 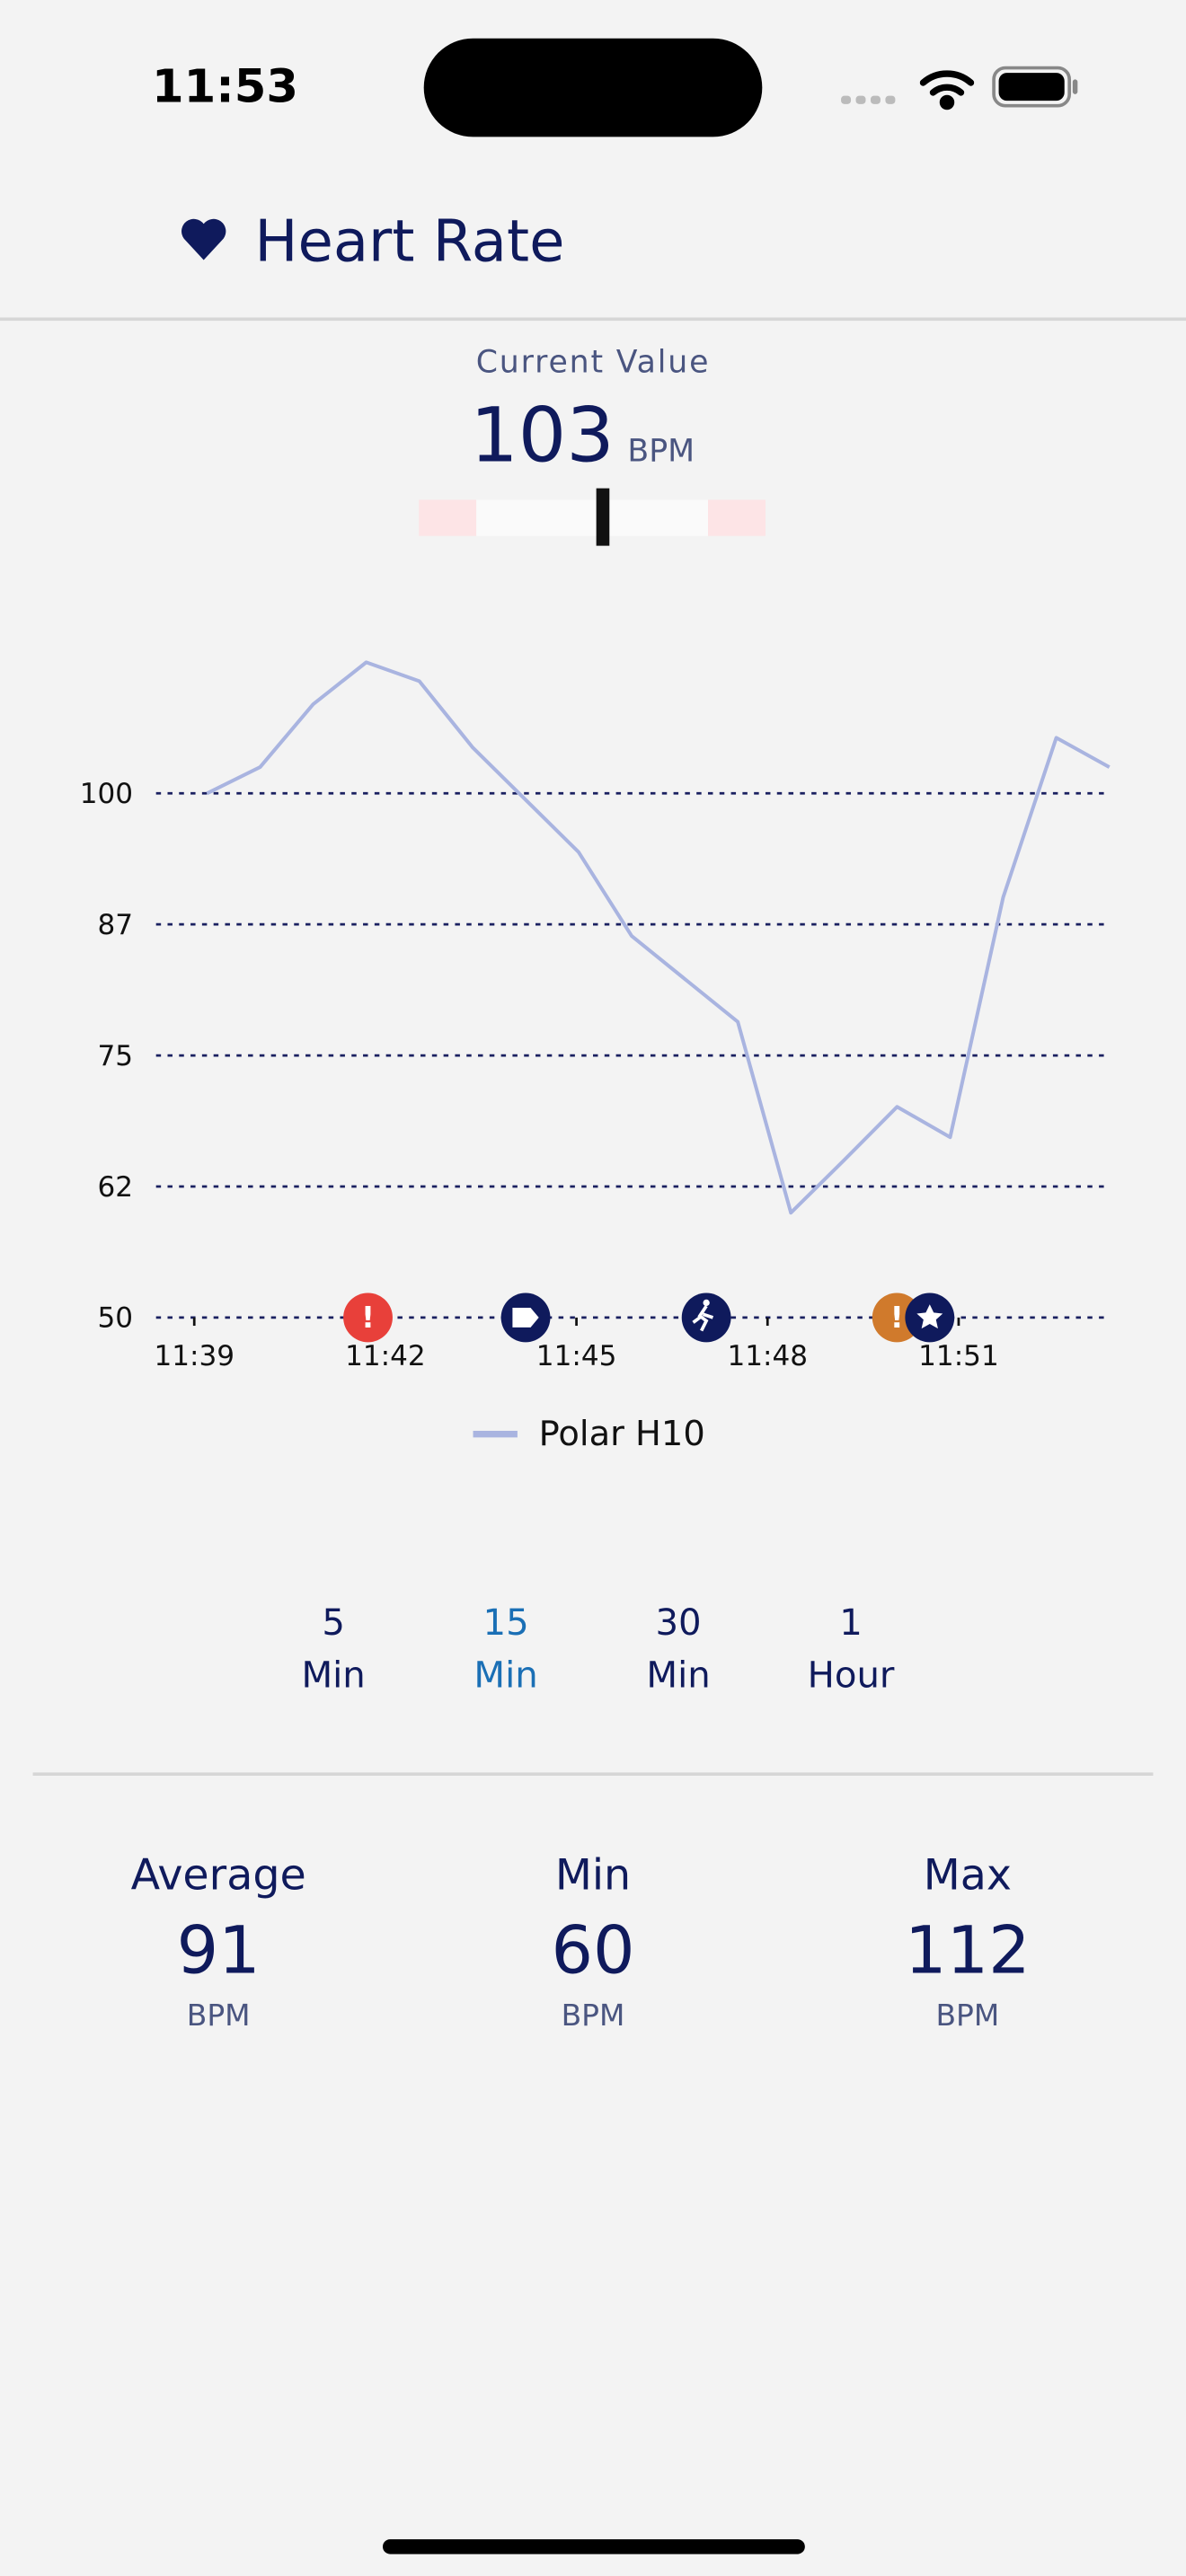 What do you see at coordinates (597, 1649) in the screenshot?
I see `range-selector: 5 Min 15 Min 30 Min 1 Hour` at bounding box center [597, 1649].